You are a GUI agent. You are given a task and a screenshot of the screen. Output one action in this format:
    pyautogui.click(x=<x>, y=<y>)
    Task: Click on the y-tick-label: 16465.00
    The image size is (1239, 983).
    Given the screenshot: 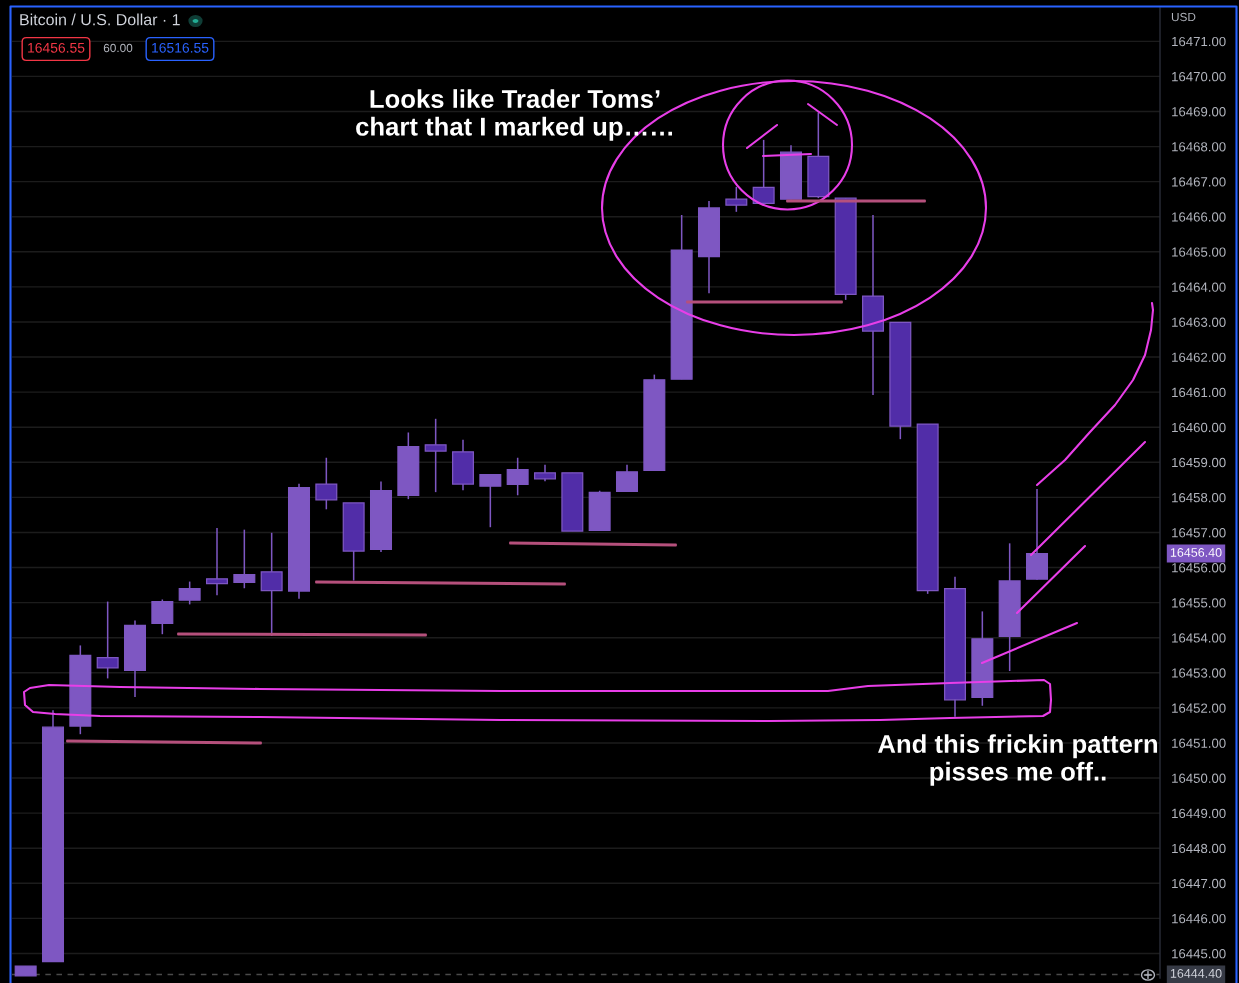 What is the action you would take?
    pyautogui.click(x=1199, y=252)
    